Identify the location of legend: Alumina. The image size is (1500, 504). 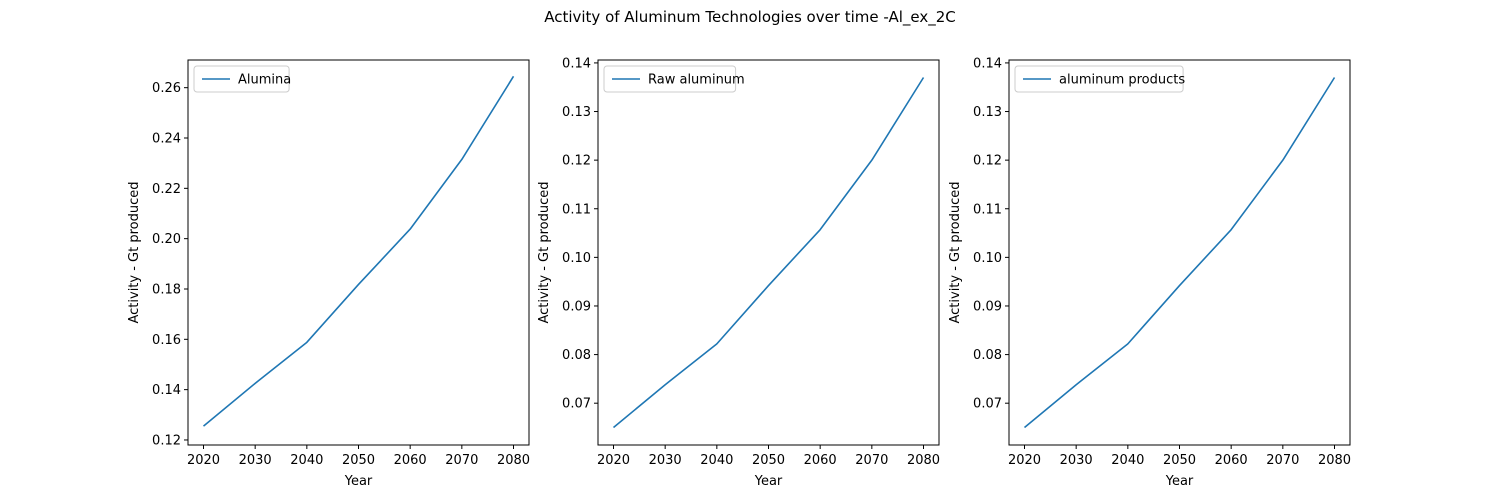
(242, 79).